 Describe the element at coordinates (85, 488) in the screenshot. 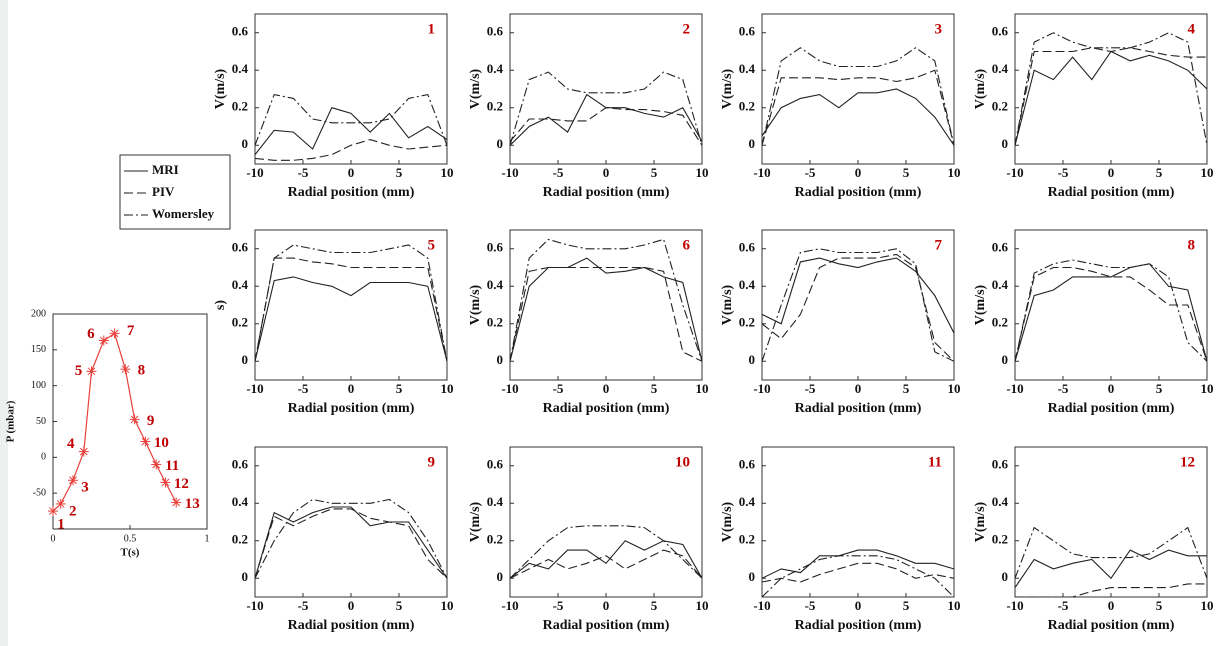

I see `point-label: 3` at that location.